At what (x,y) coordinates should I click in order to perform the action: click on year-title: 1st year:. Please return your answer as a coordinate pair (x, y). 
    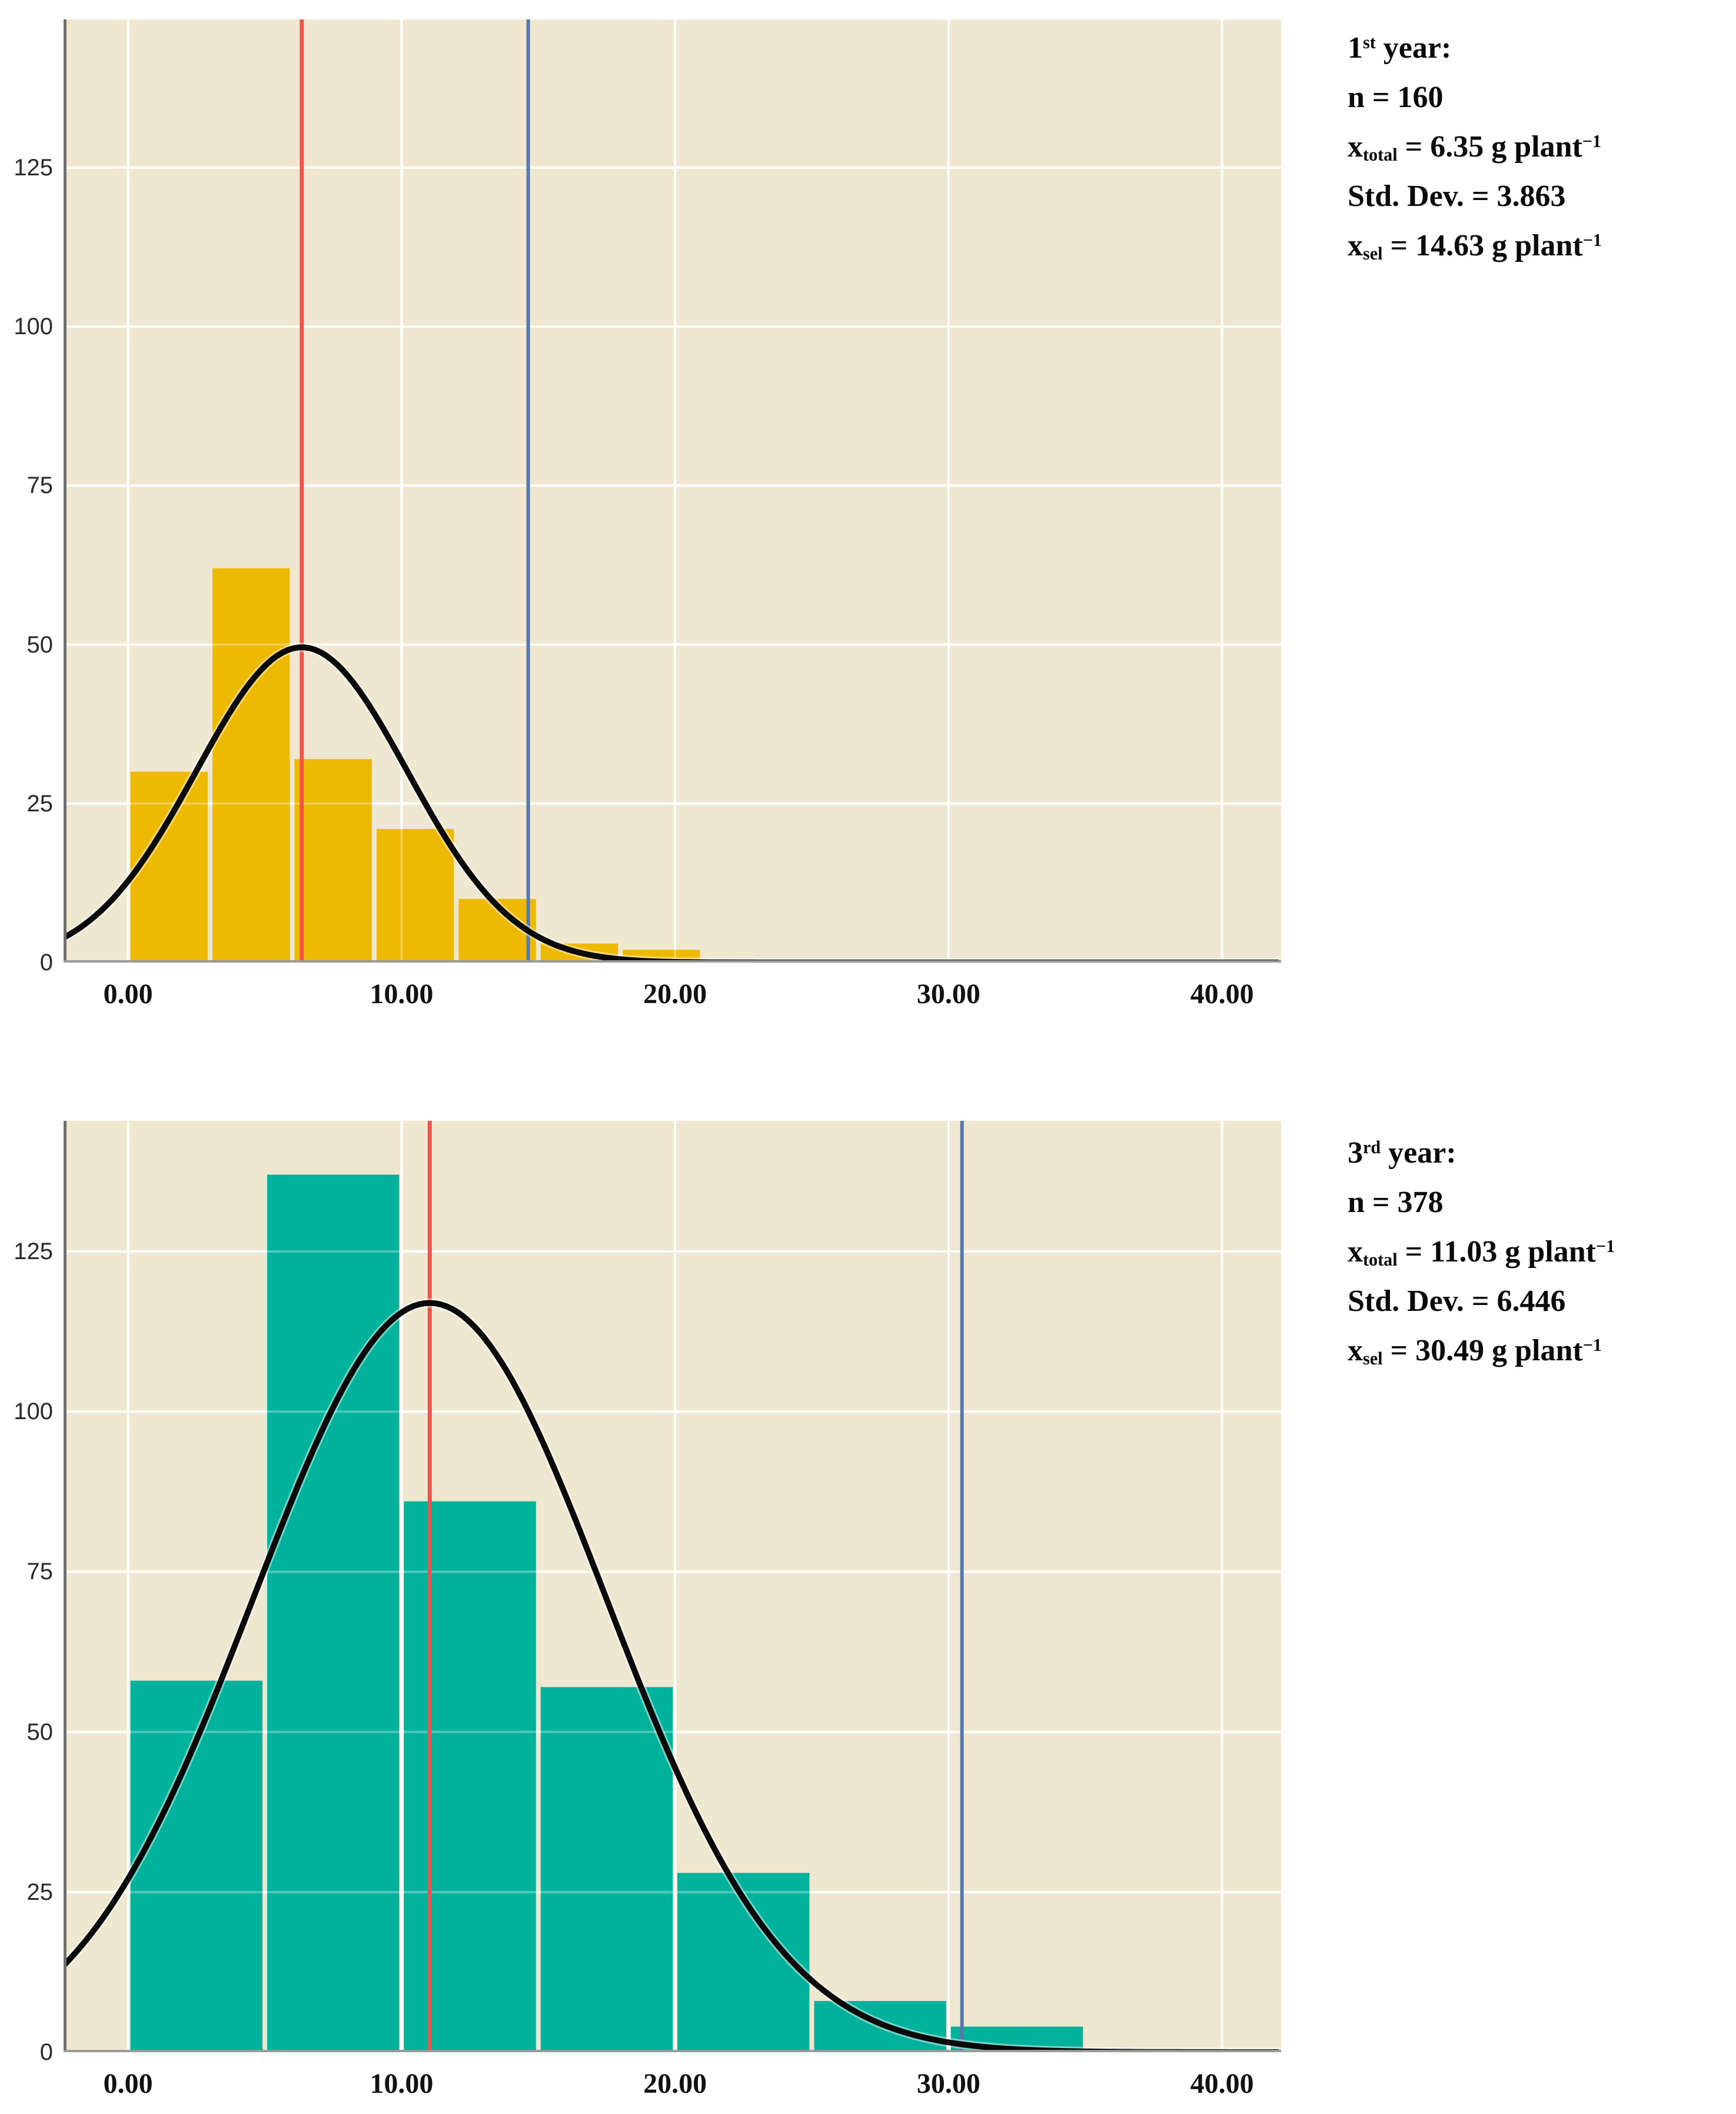
    Looking at the image, I should click on (1475, 49).